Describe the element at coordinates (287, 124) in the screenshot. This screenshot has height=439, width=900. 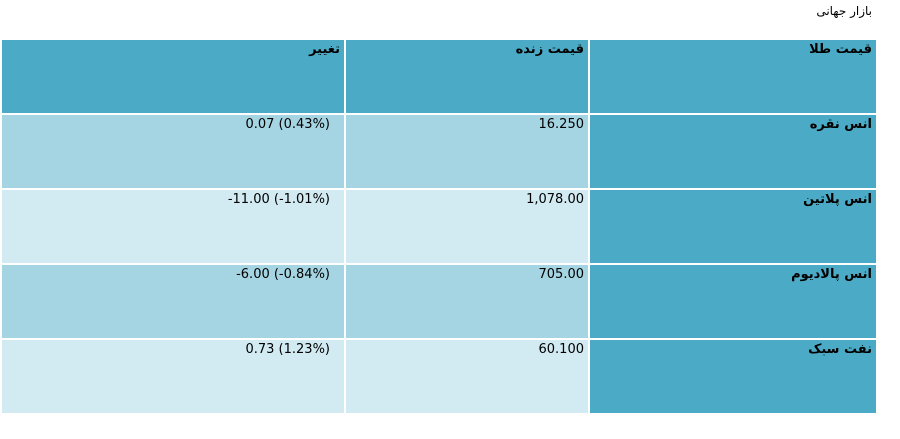
I see `row-change: 0.07 (0.43%)` at that location.